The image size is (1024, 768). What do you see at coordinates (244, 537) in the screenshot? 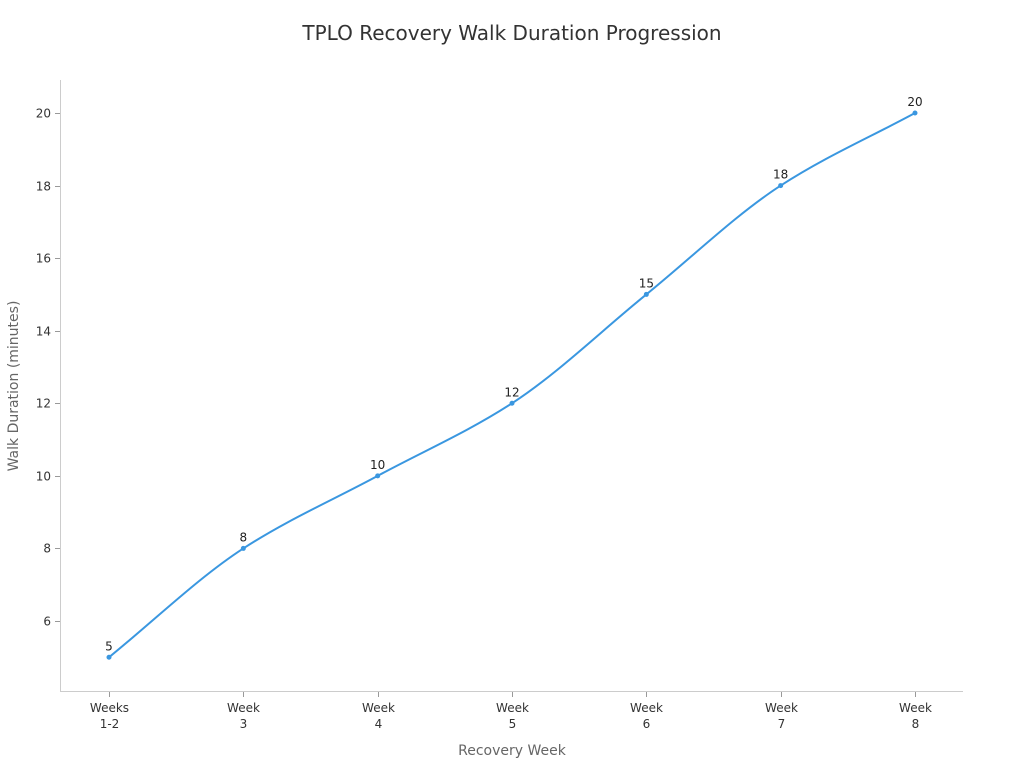
I see `data-label: 8` at bounding box center [244, 537].